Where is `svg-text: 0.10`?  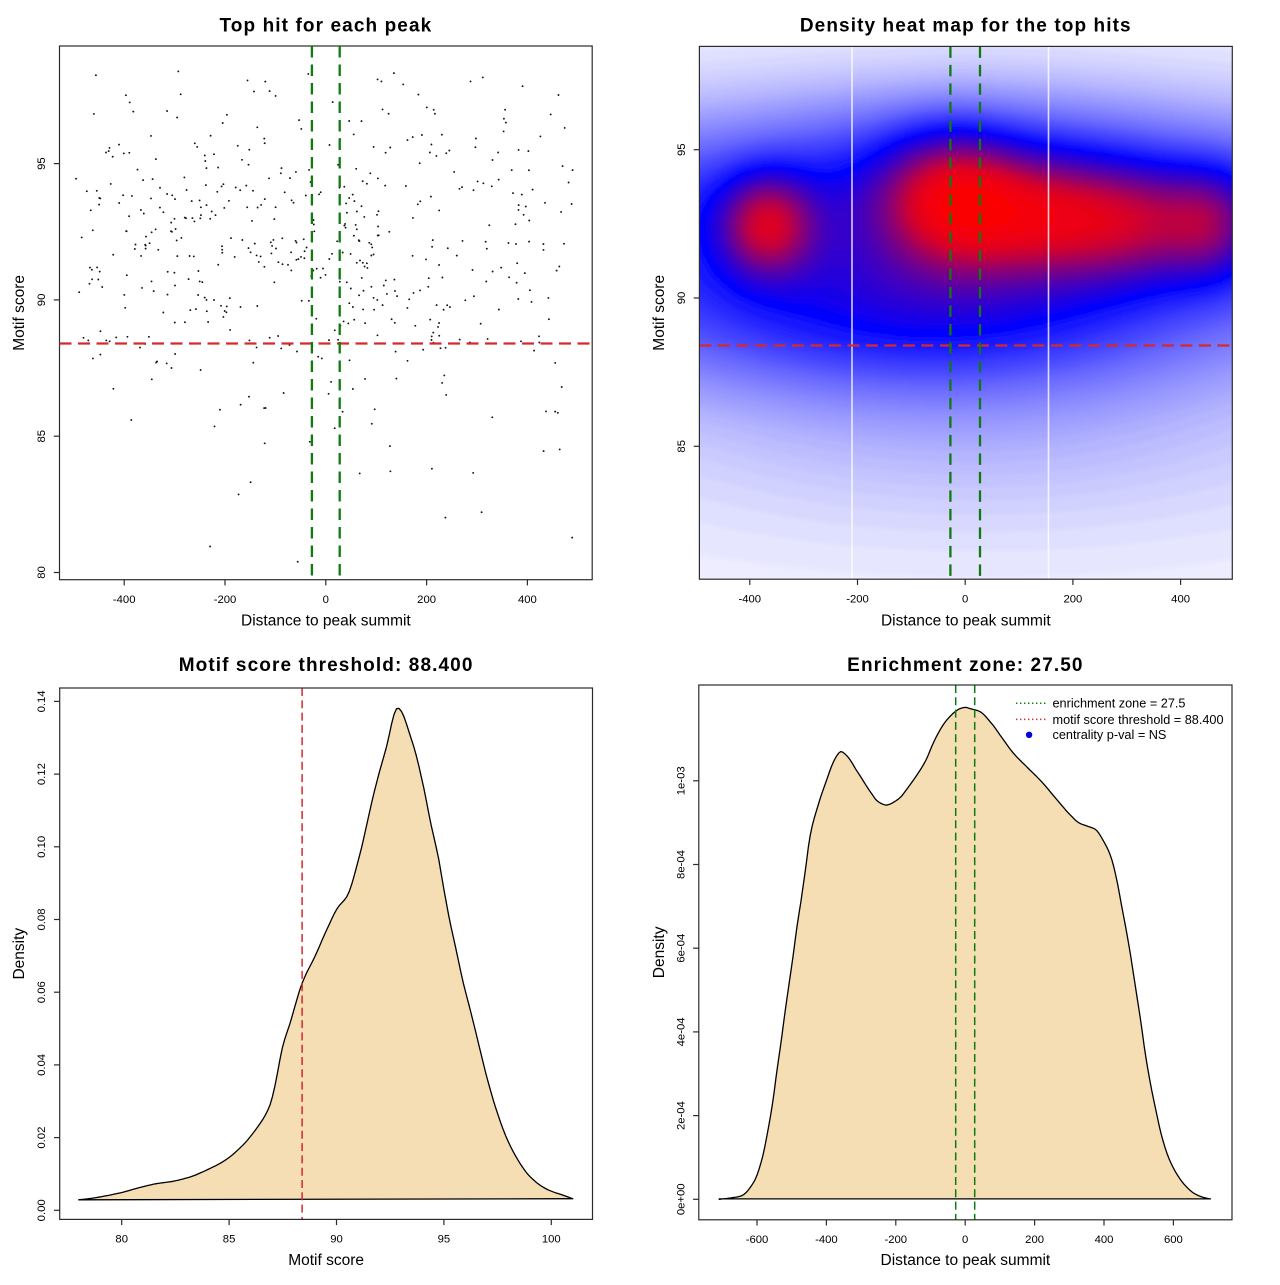
svg-text: 0.10 is located at coordinates (42, 847).